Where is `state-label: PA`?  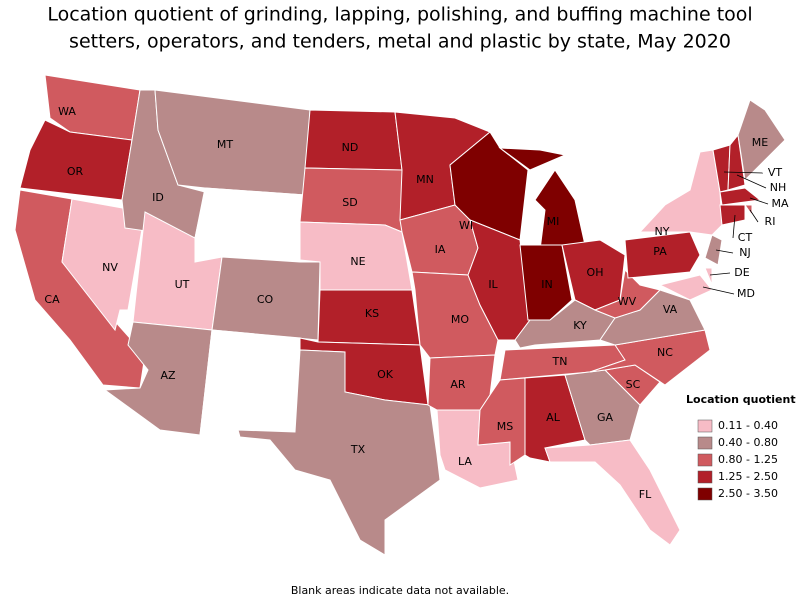 state-label: PA is located at coordinates (660, 251).